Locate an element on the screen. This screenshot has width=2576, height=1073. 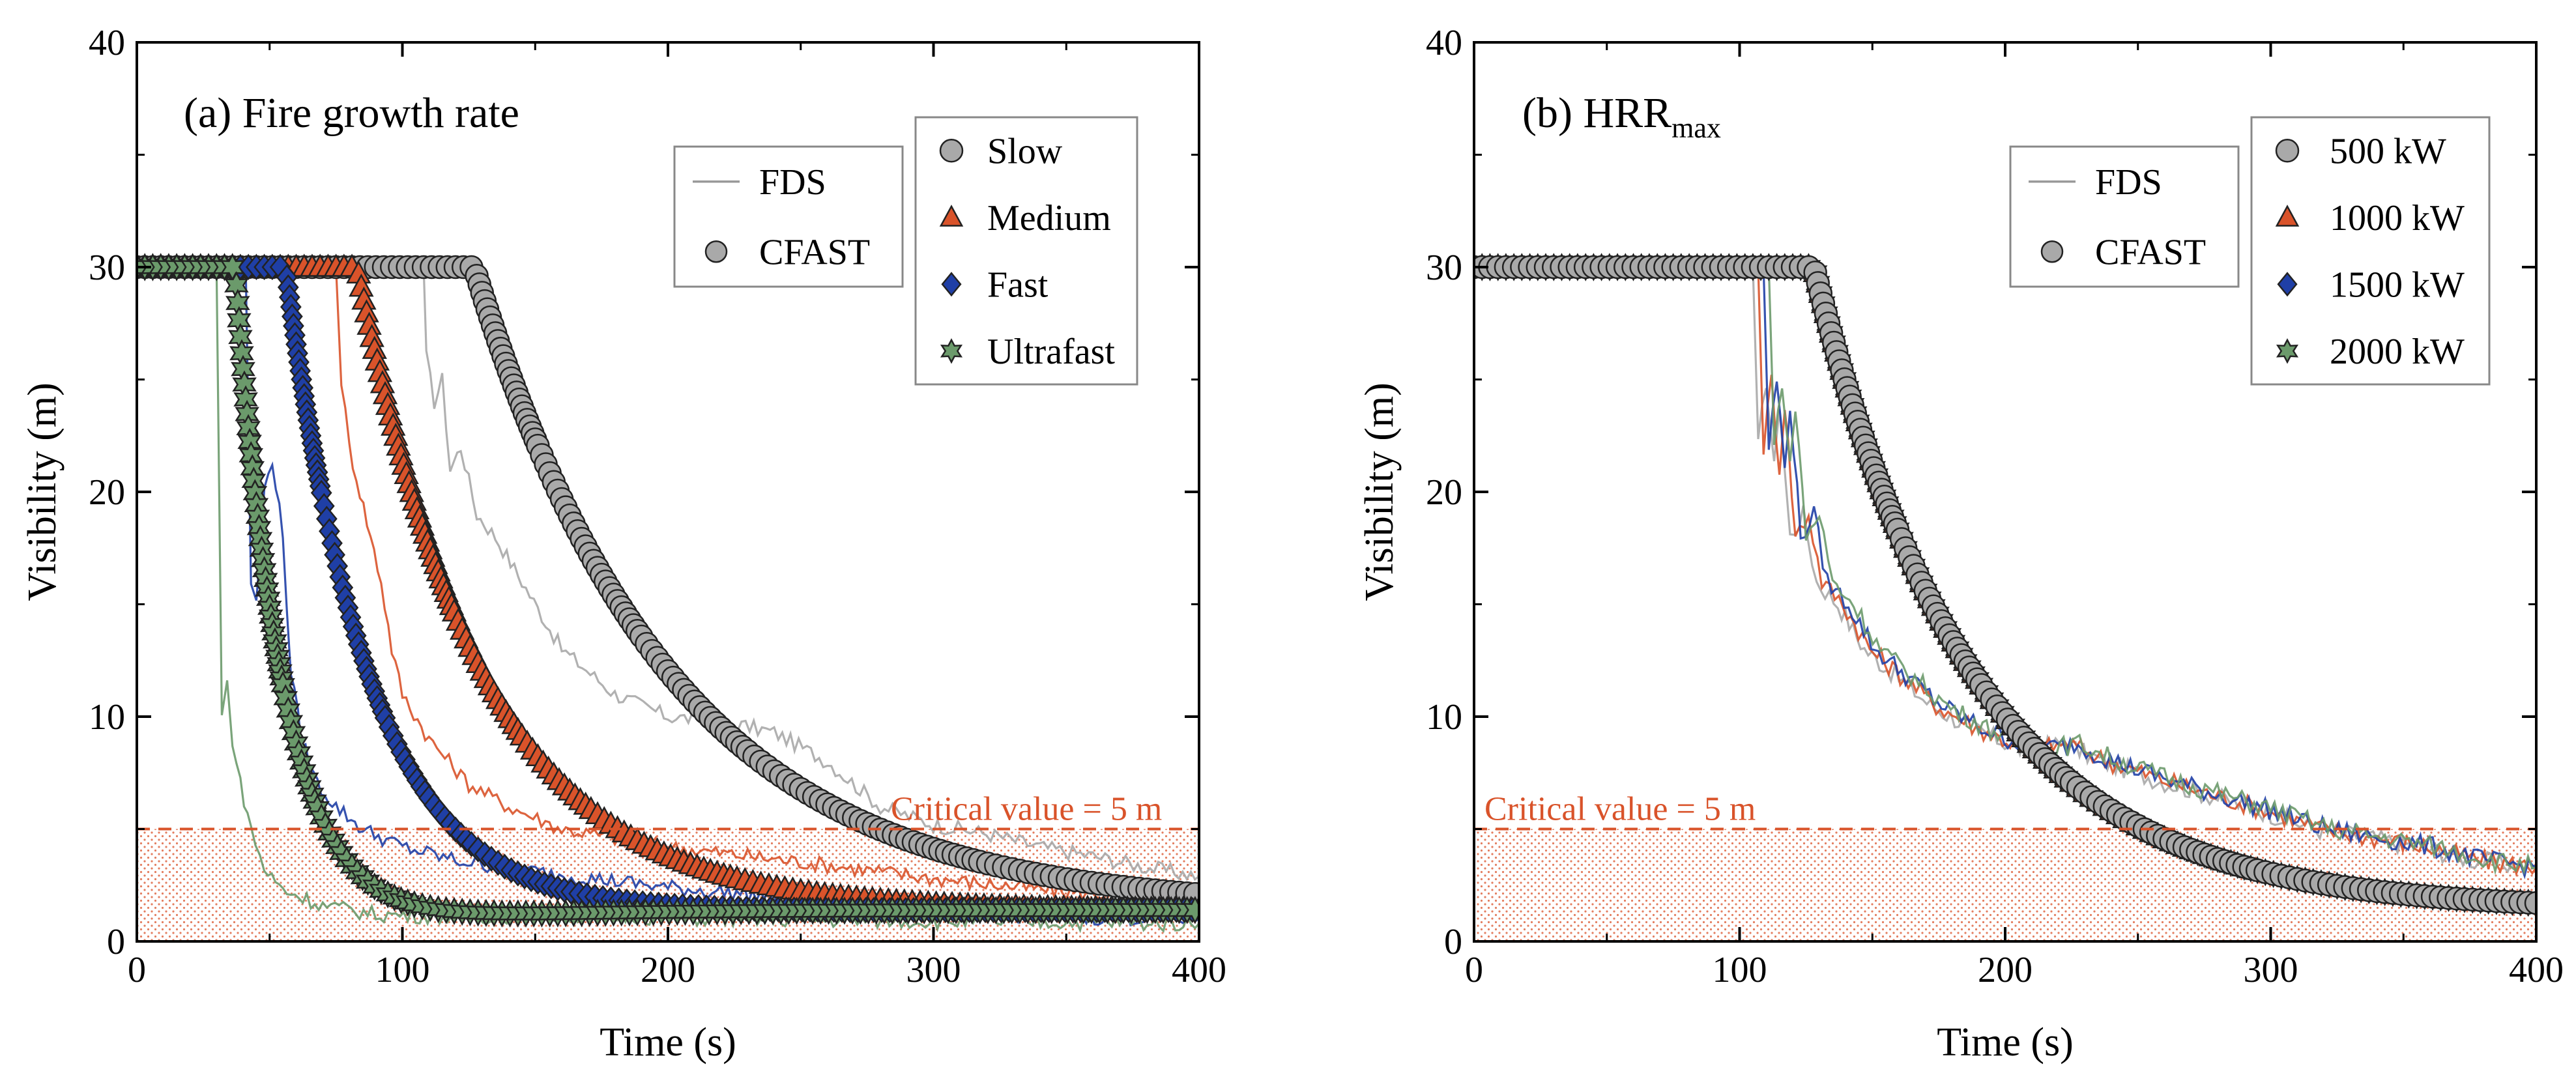
series-legend-label: Ultrafast is located at coordinates (1051, 352).